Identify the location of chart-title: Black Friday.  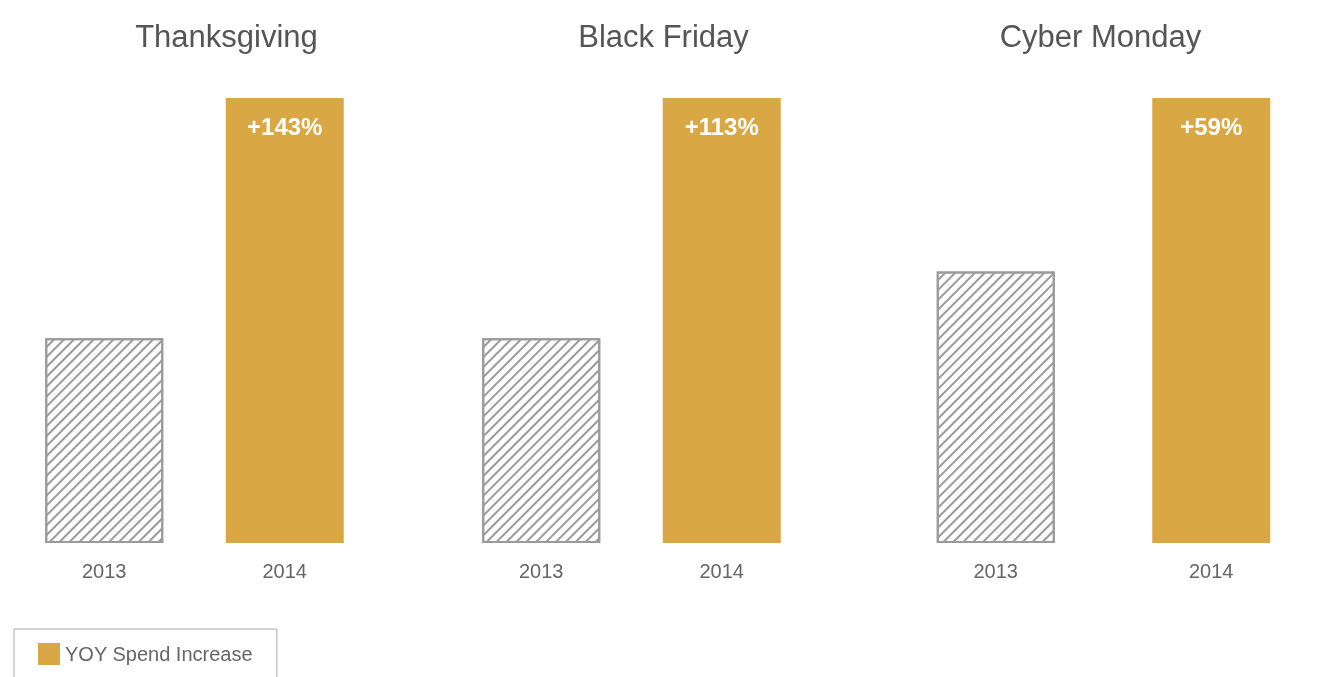
(664, 36).